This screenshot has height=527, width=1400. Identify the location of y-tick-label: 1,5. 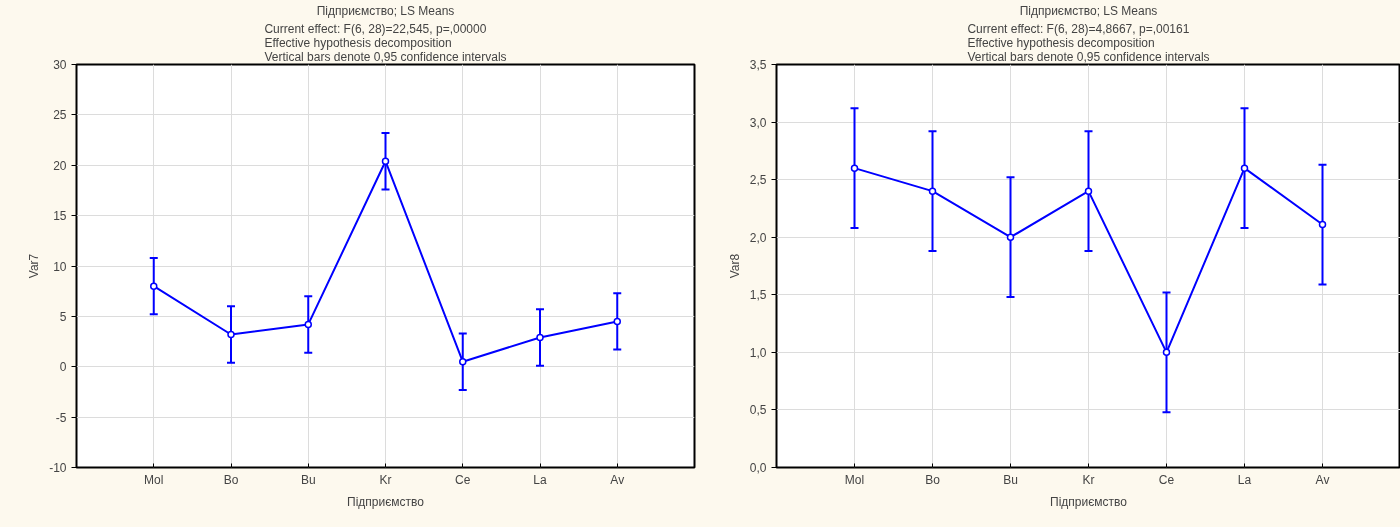
(758, 295).